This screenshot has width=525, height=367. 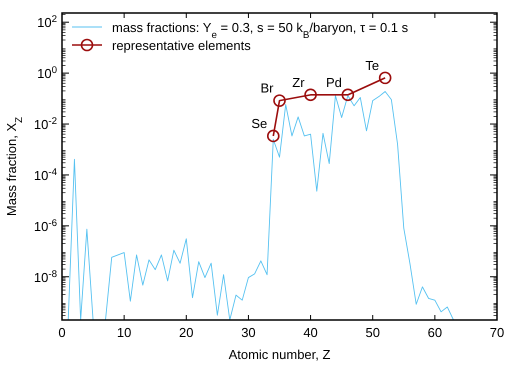 I want to click on x-axis-title: Atomic number, Z, so click(x=279, y=354).